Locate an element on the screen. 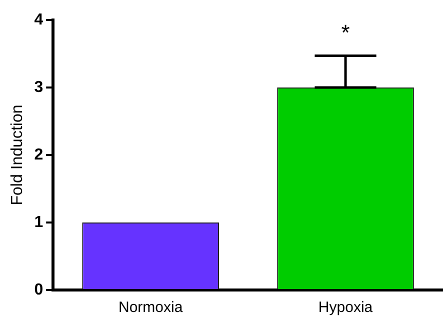 The width and height of the screenshot is (443, 324). y-tick-label: 0 is located at coordinates (39, 289).